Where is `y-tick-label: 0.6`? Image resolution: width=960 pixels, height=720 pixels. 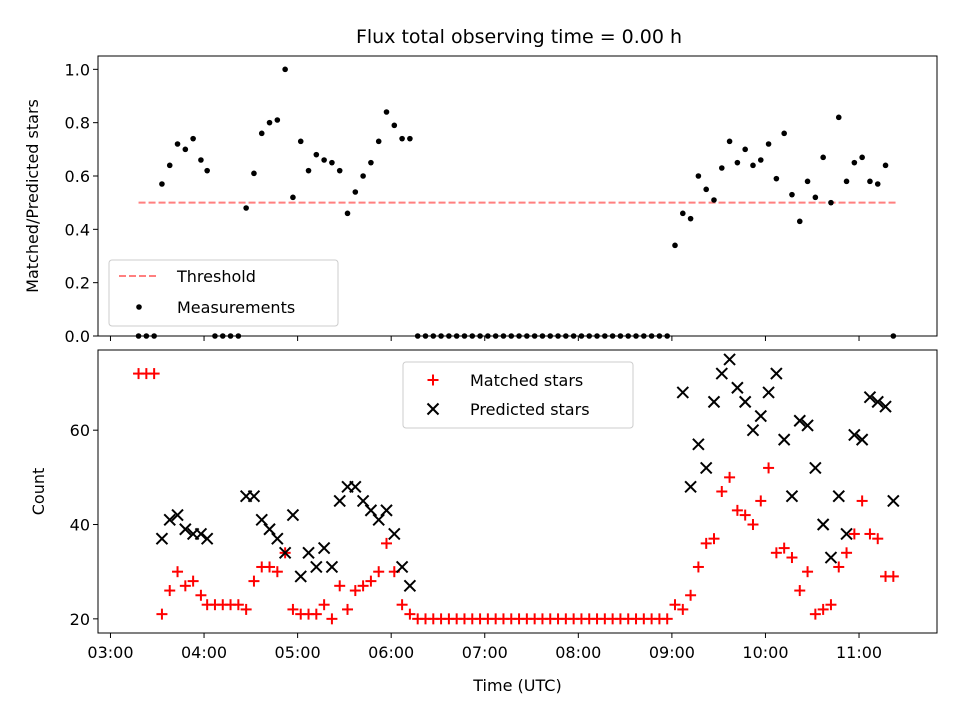 y-tick-label: 0.6 is located at coordinates (77, 176).